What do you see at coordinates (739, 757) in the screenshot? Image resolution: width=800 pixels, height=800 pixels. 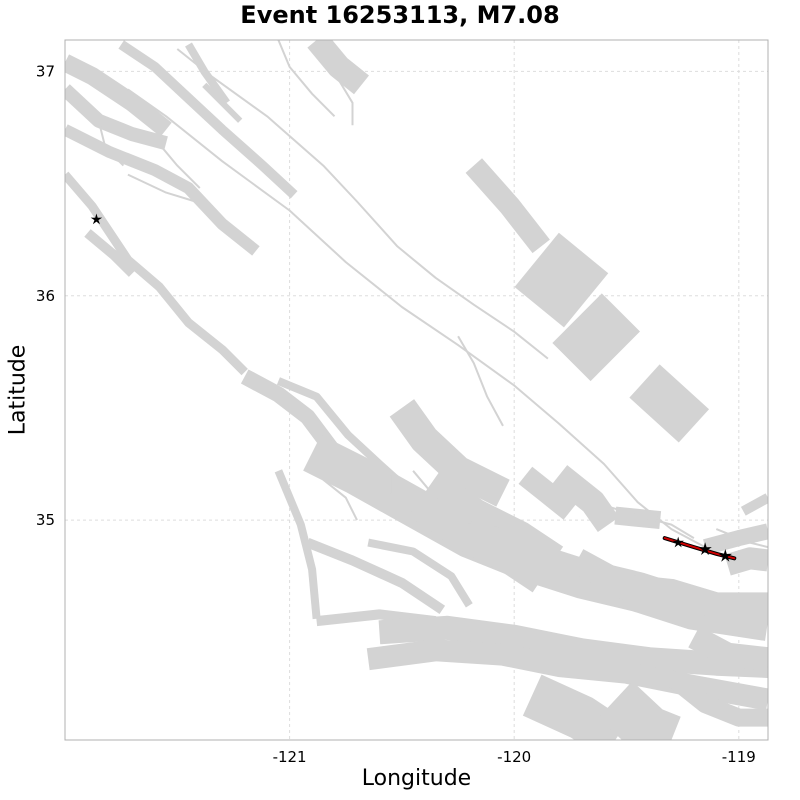 I see `x-tick-label: -119` at bounding box center [739, 757].